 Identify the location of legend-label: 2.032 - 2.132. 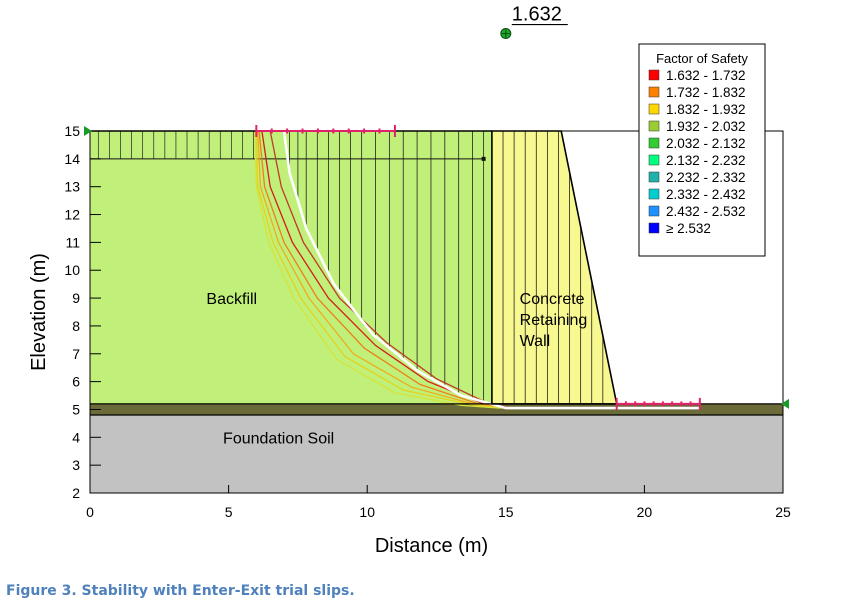
(706, 143).